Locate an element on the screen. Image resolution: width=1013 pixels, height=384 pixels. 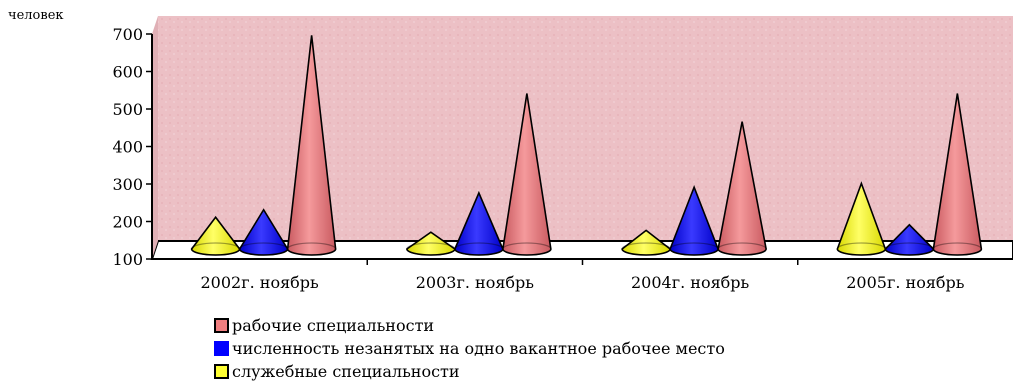
legend-swatch-yellow is located at coordinates (221, 371).